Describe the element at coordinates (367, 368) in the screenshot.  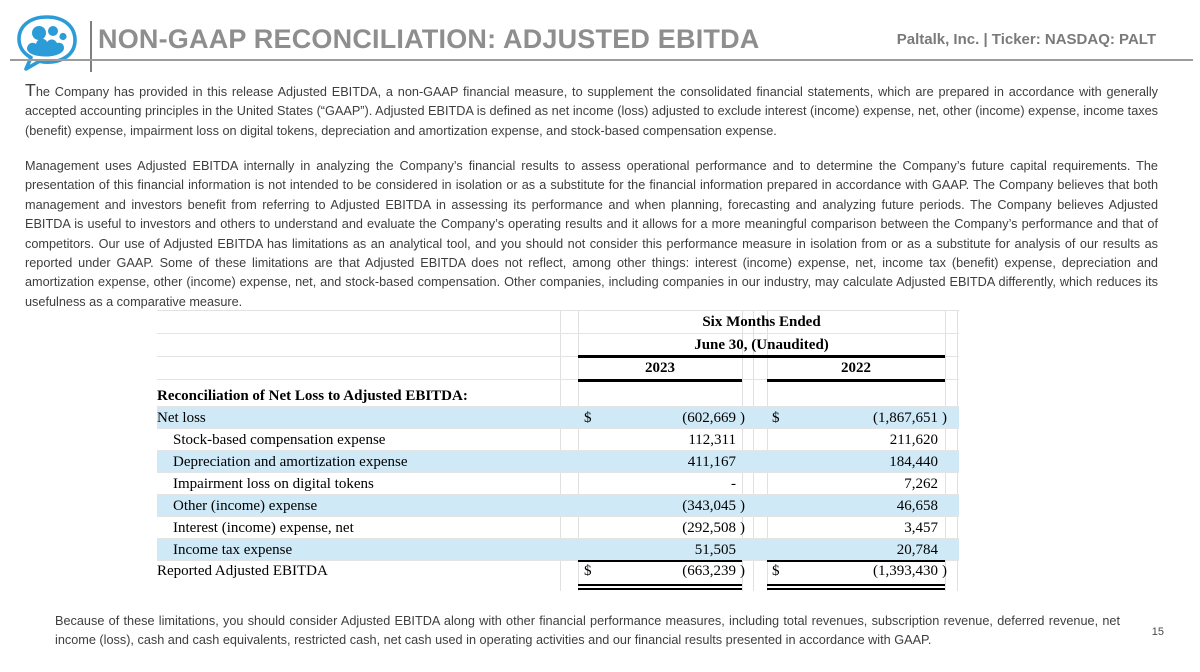
I see `year-header-spacer` at that location.